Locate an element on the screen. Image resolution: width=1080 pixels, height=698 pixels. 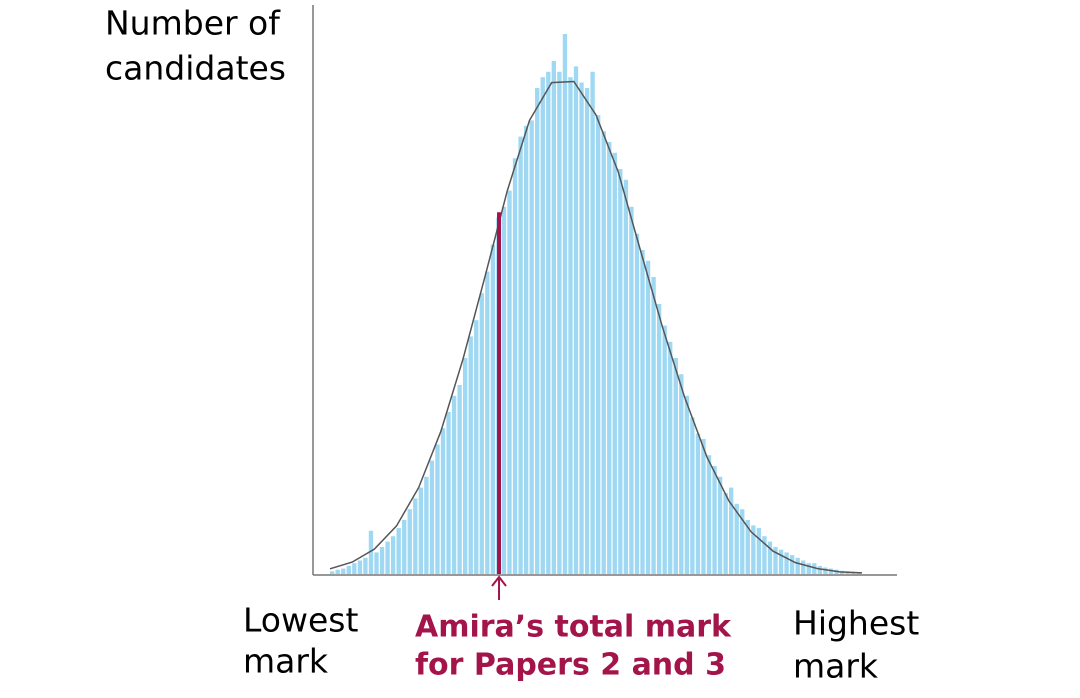
x-high-label: mark is located at coordinates (836, 666).